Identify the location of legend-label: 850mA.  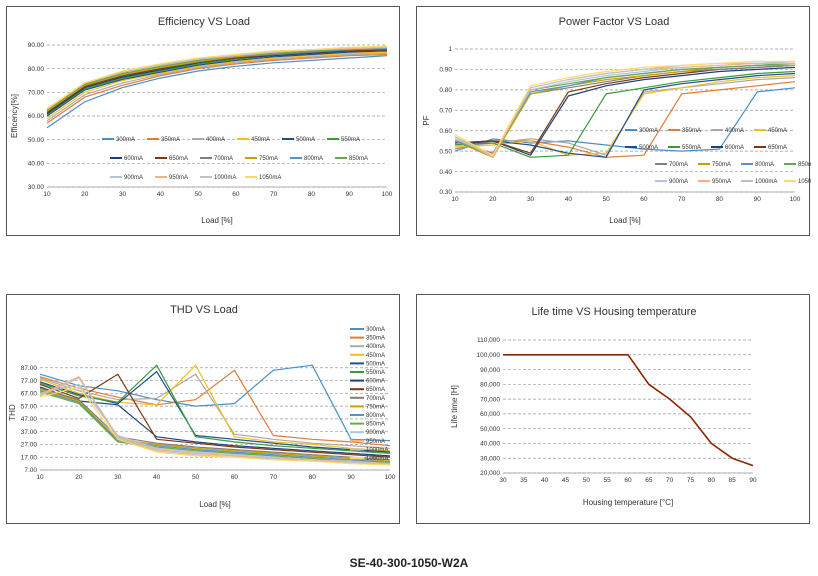
(804, 165).